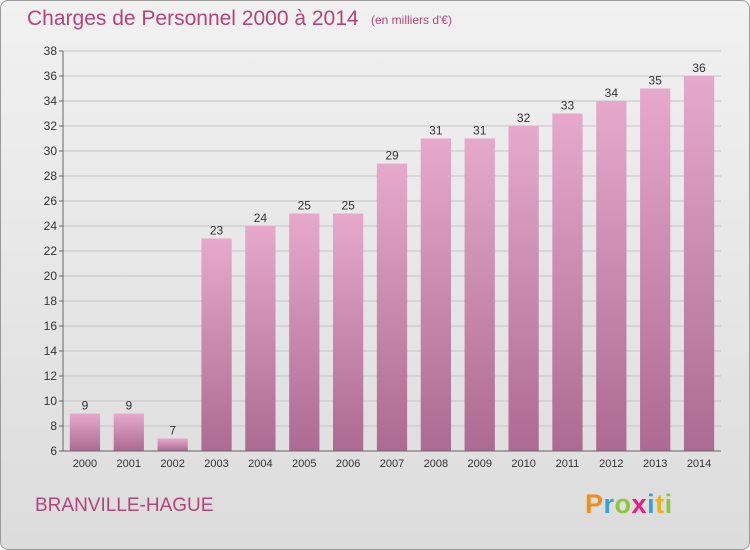  What do you see at coordinates (51, 326) in the screenshot?
I see `y-tick-label: 16` at bounding box center [51, 326].